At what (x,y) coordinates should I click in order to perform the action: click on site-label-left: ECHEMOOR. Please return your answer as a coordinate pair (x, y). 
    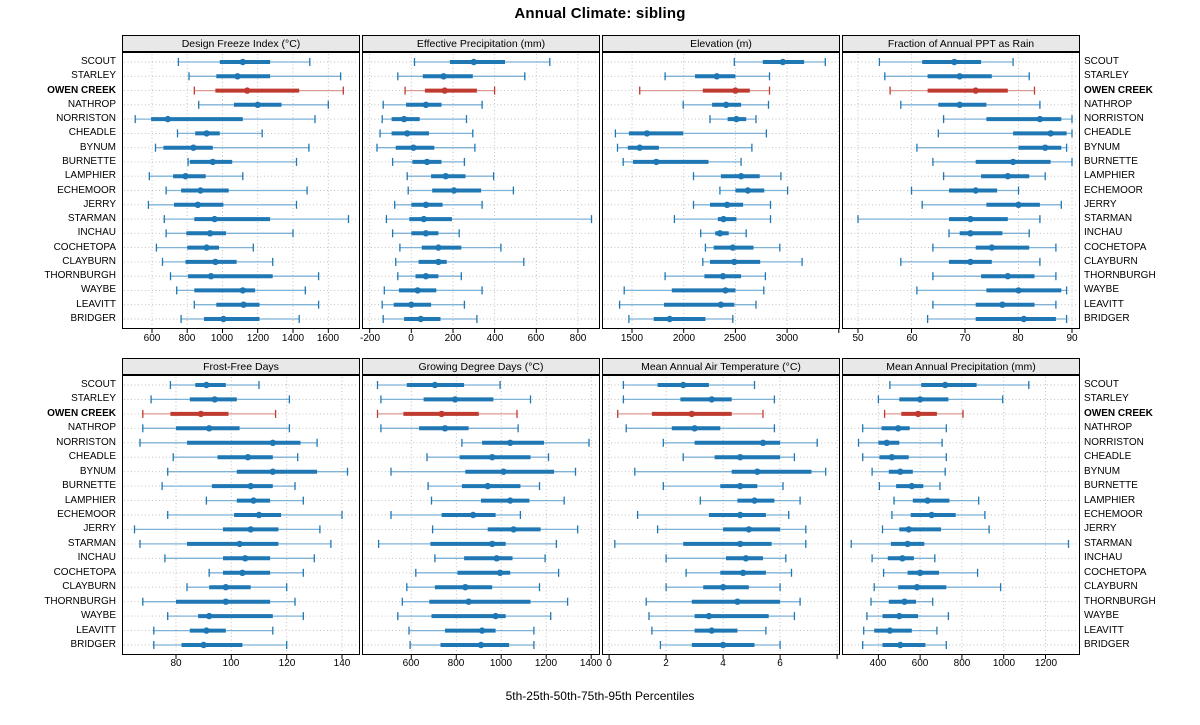
    Looking at the image, I should click on (86, 514).